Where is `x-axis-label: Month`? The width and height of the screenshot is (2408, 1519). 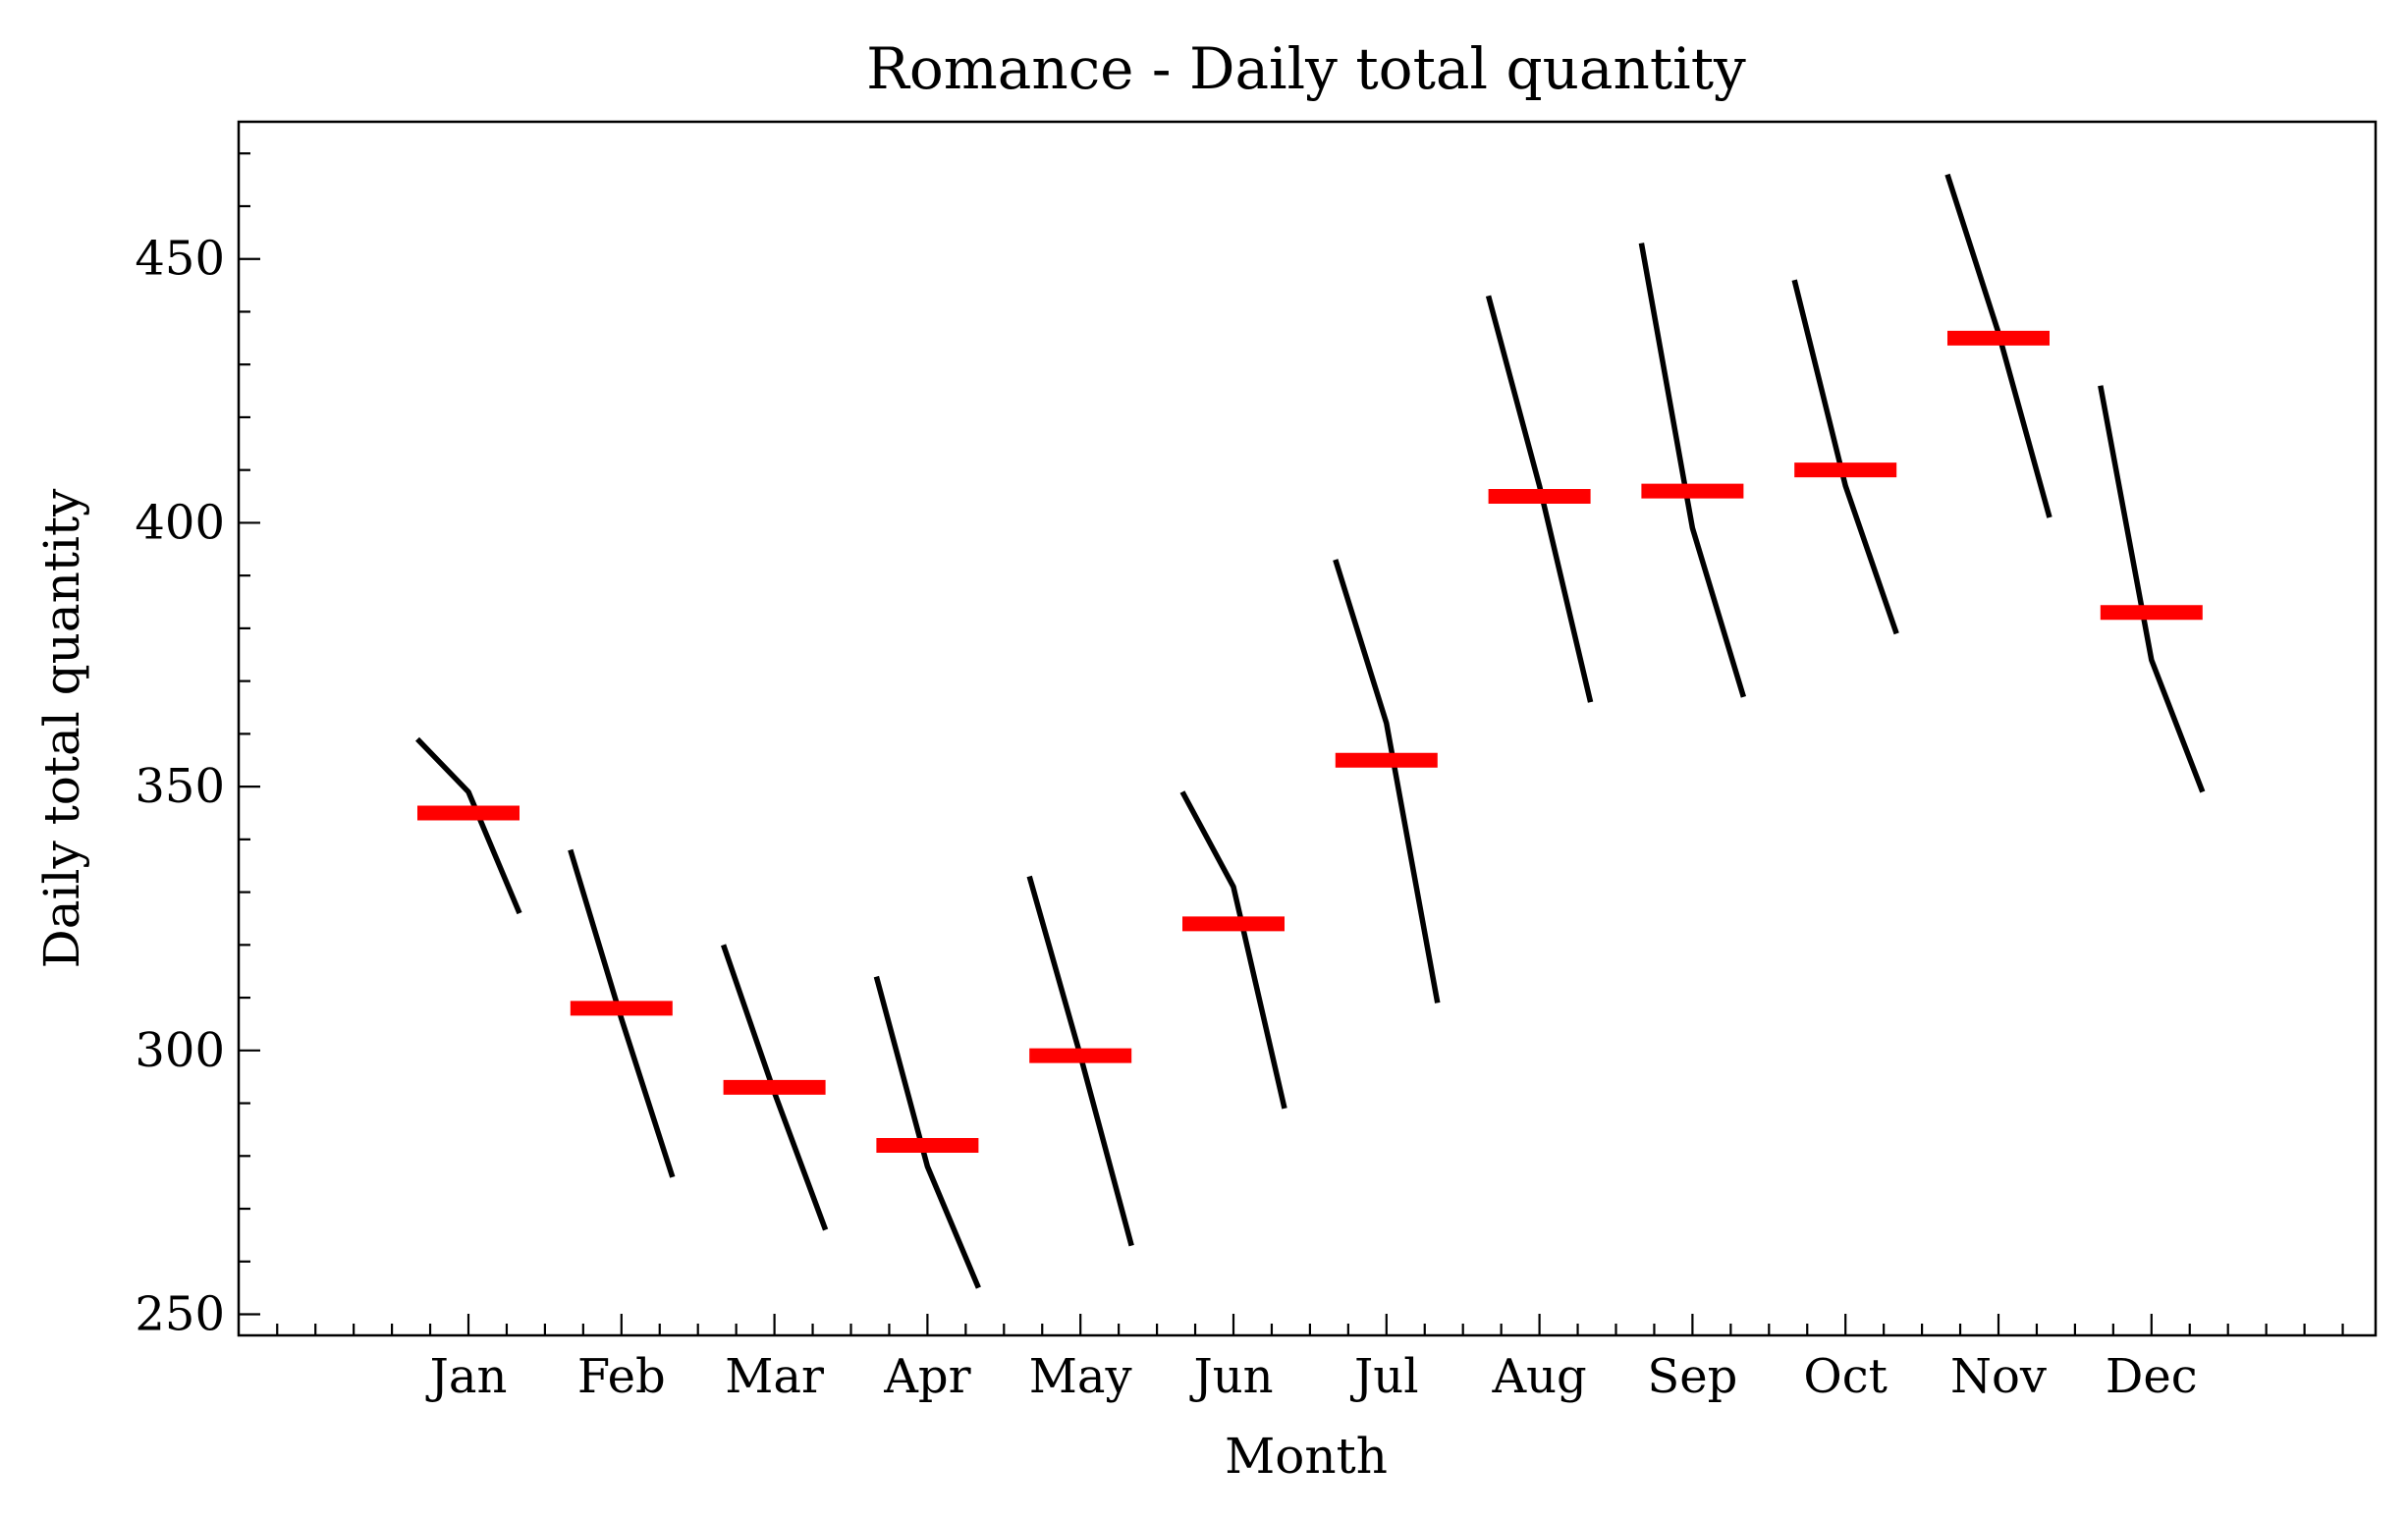
x-axis-label: Month is located at coordinates (1306, 1456).